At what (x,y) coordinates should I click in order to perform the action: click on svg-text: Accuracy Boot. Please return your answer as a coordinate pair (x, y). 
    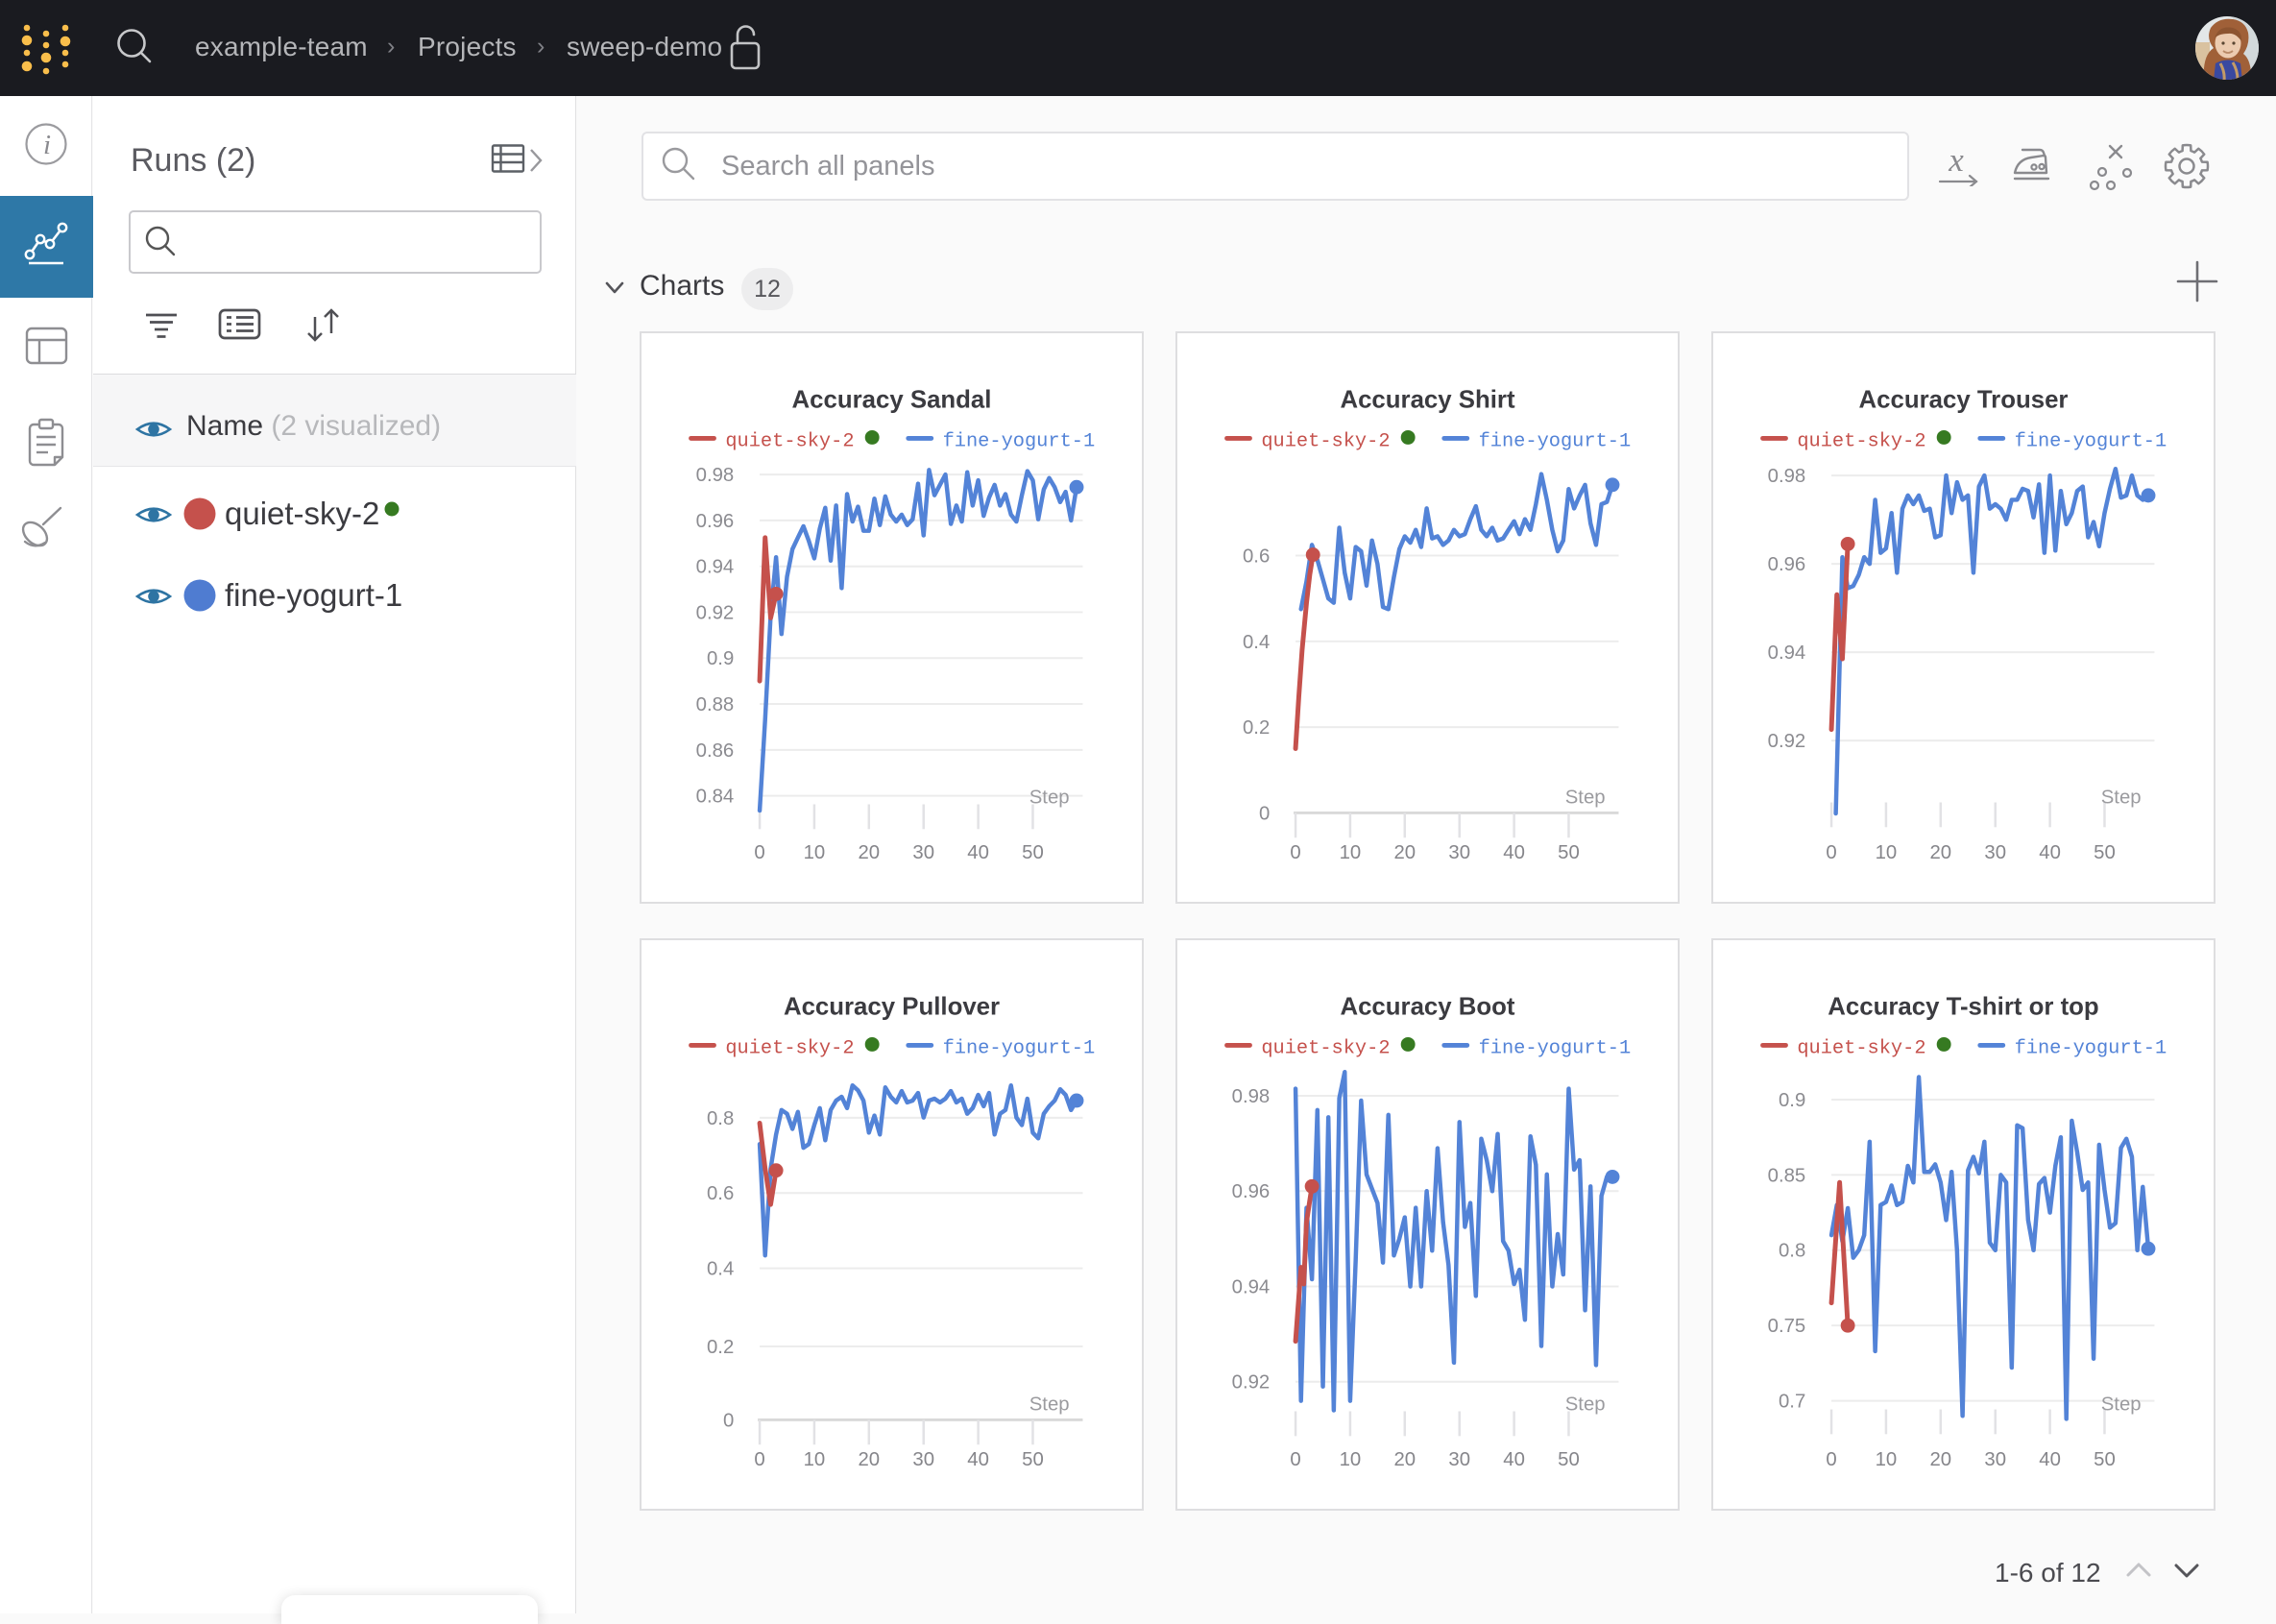
    Looking at the image, I should click on (1427, 1007).